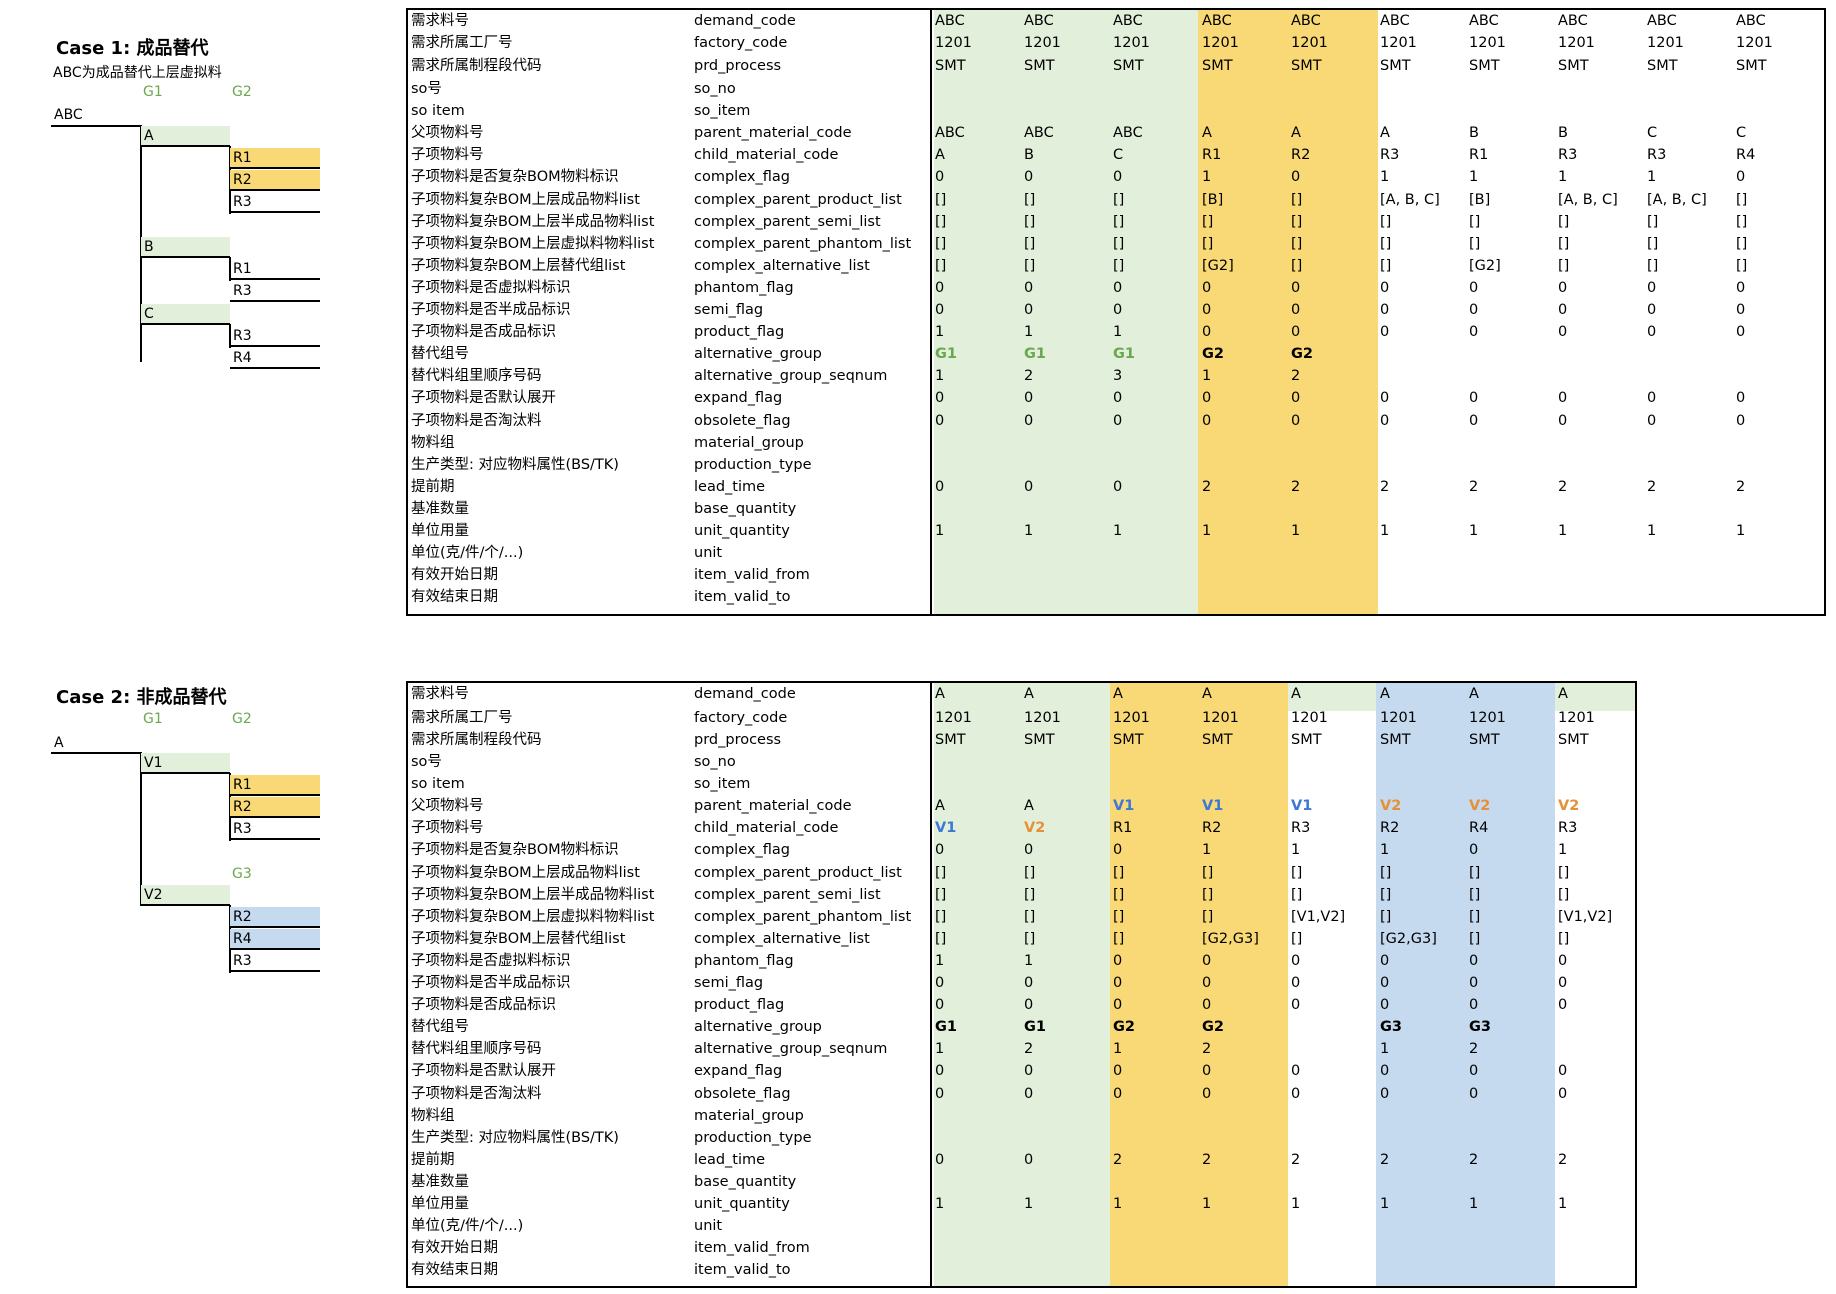 This screenshot has width=1836, height=1294. Describe the element at coordinates (491, 960) in the screenshot. I see `field-label-cn: 子项物料是否虚拟料标识` at that location.